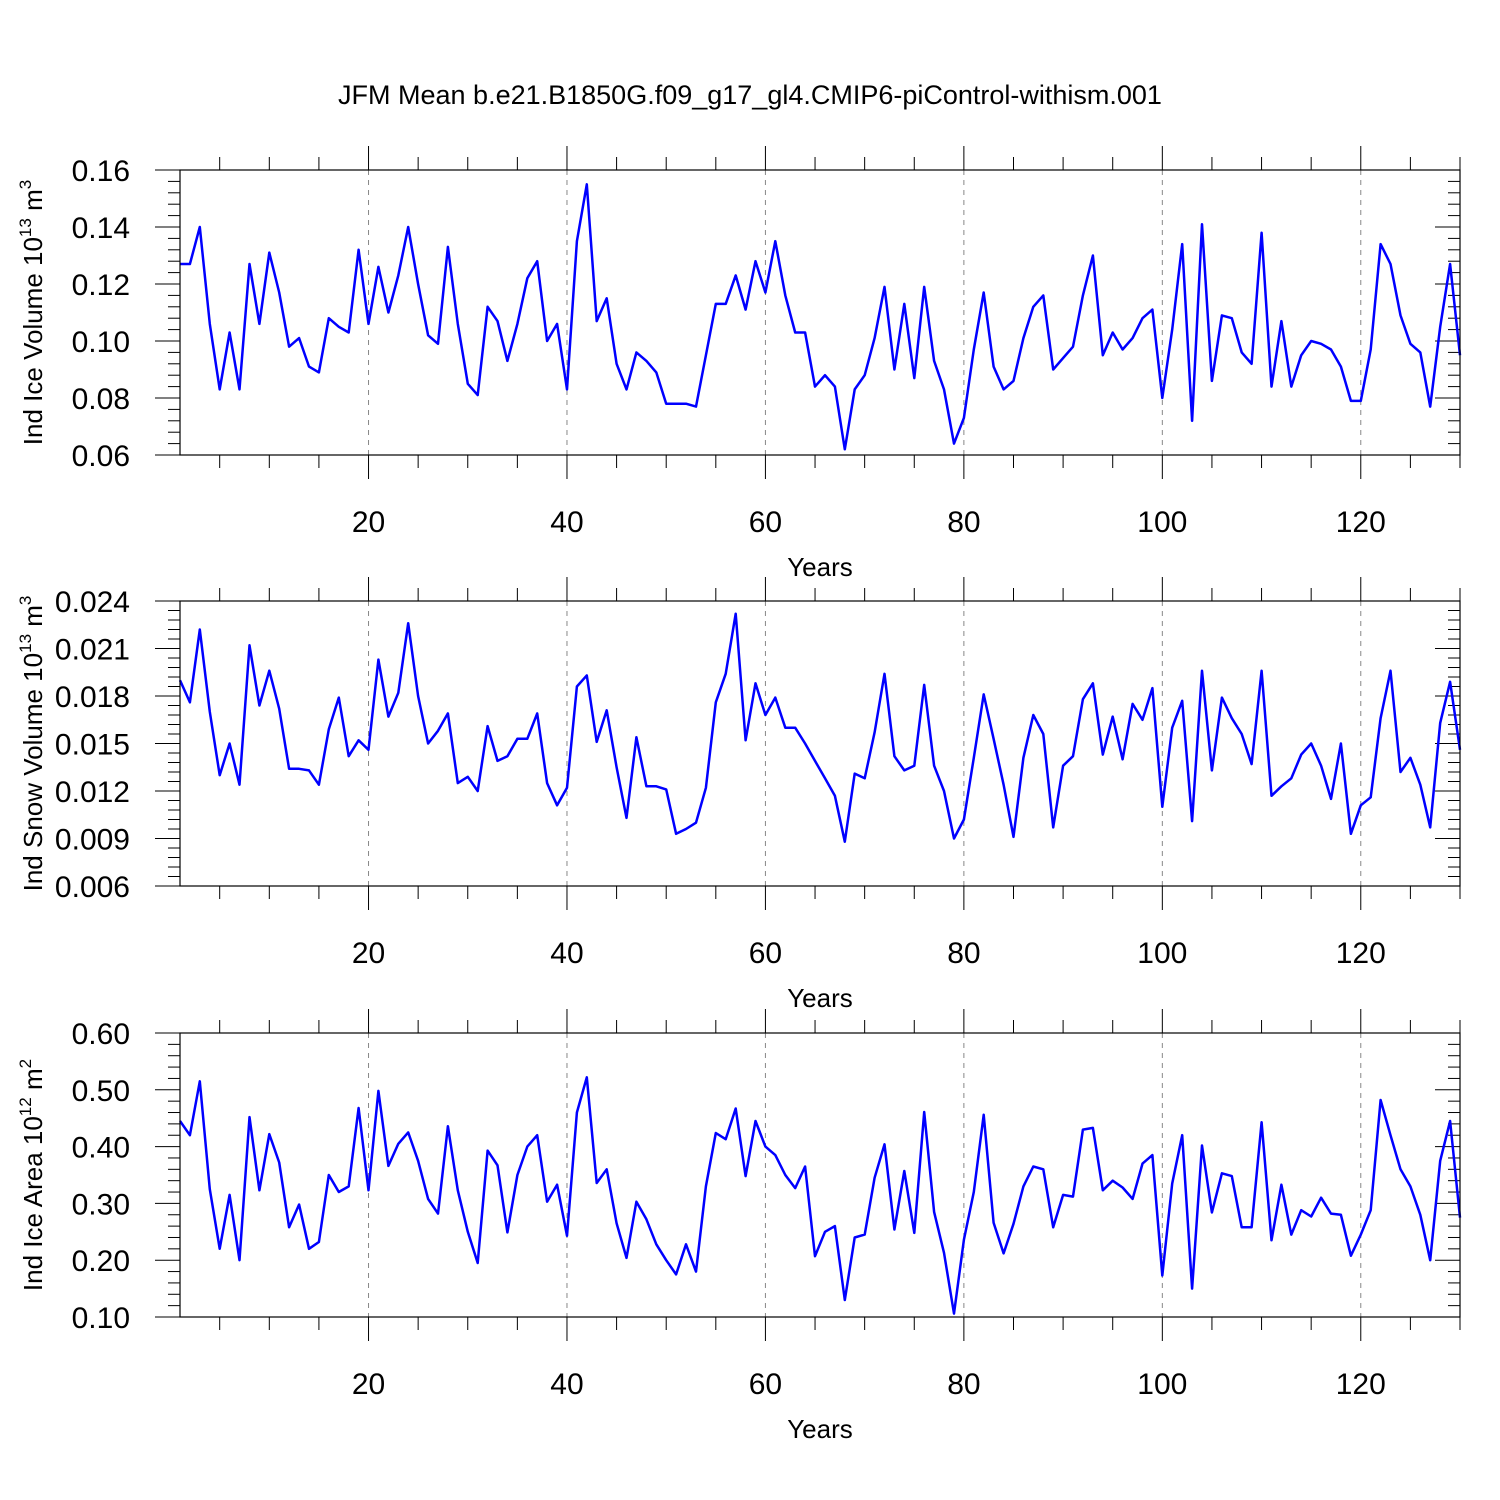 The height and width of the screenshot is (1500, 1500). I want to click on y-tick-label: 0.024, so click(92, 602).